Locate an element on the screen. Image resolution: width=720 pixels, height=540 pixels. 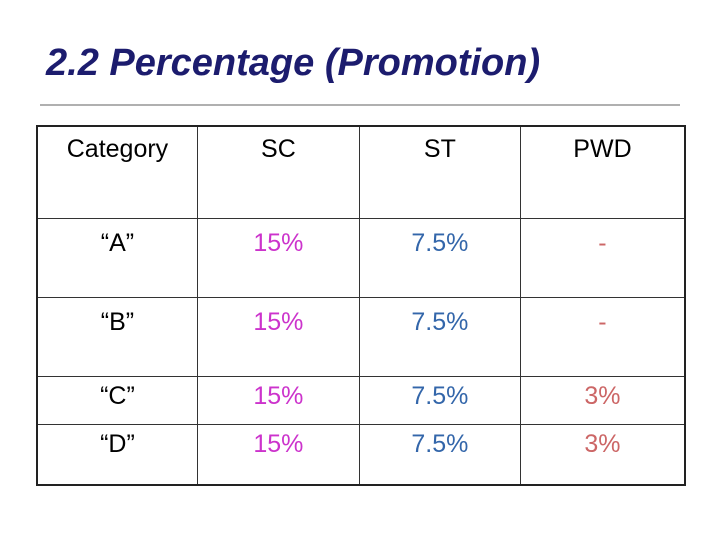
title-divider is located at coordinates (360, 105).